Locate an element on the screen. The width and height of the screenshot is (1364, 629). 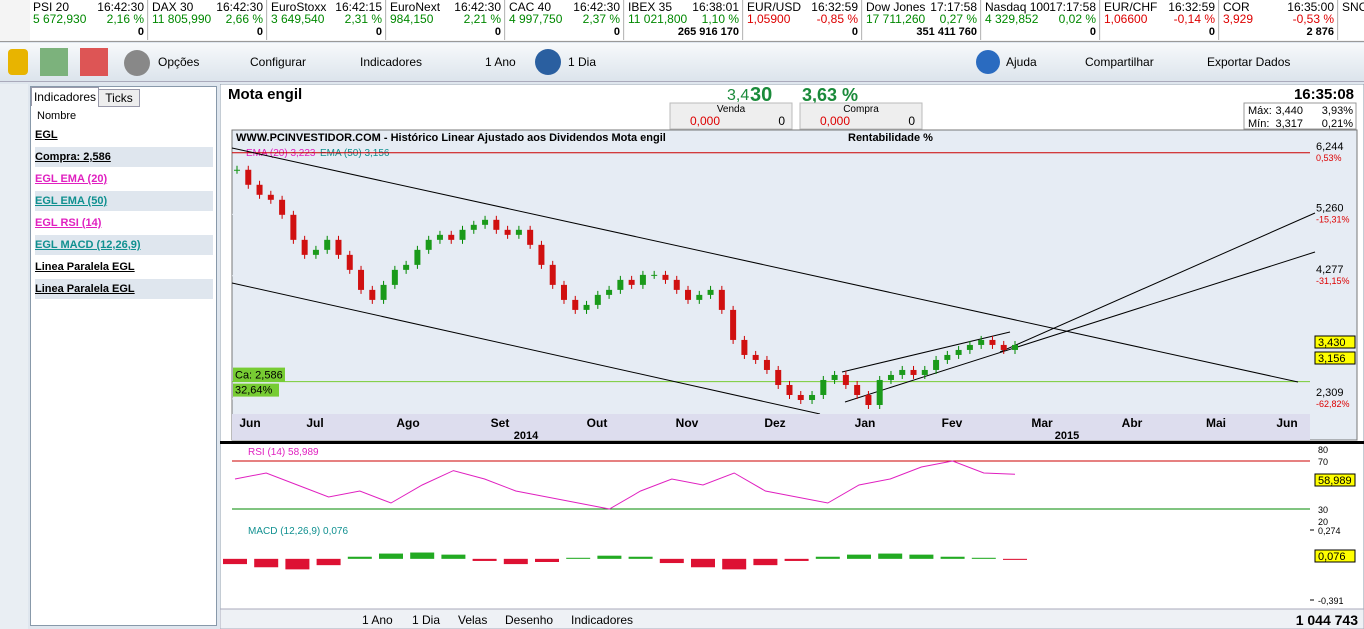
x-tick-label: Jun is located at coordinates (1286, 423).